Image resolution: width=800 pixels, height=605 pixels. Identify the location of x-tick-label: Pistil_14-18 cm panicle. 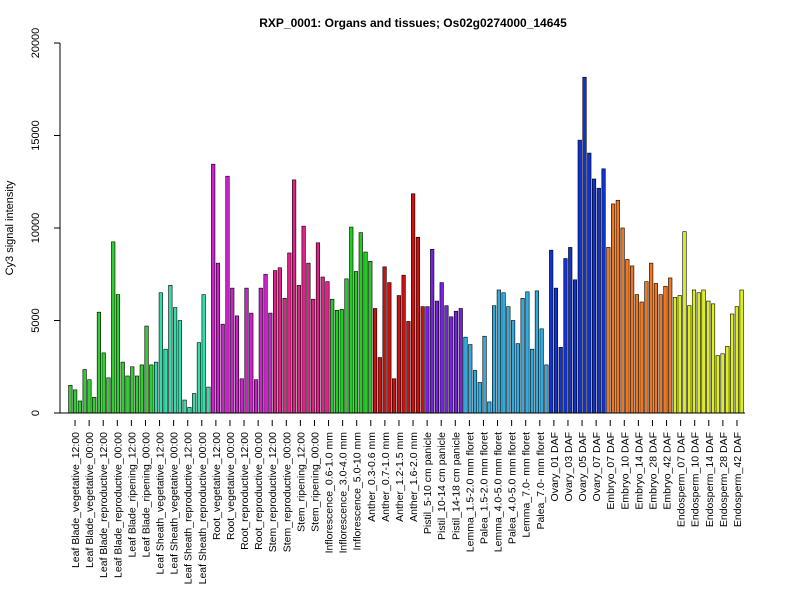
(456, 486).